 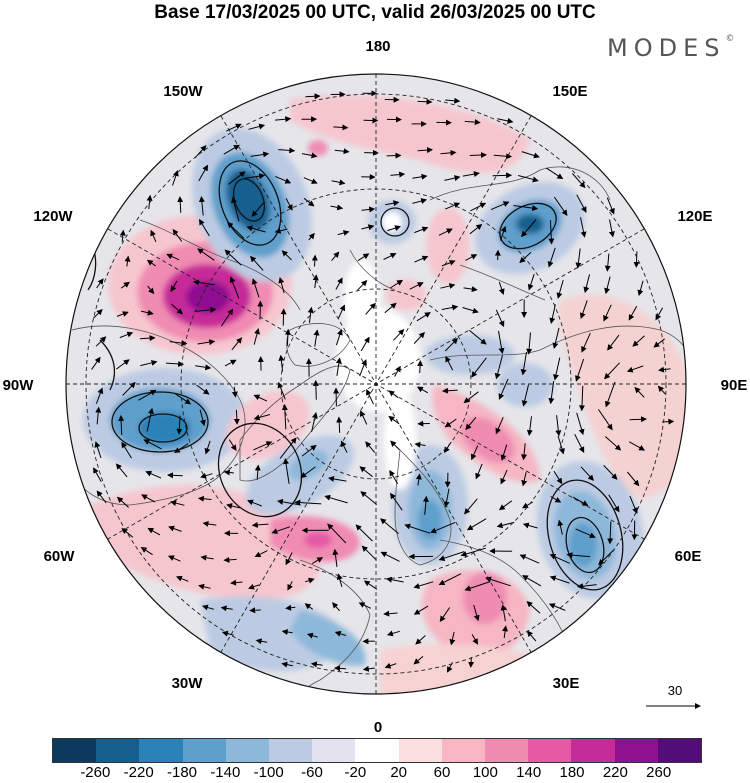 What do you see at coordinates (529, 772) in the screenshot?
I see `colorbar-tick-label: 140` at bounding box center [529, 772].